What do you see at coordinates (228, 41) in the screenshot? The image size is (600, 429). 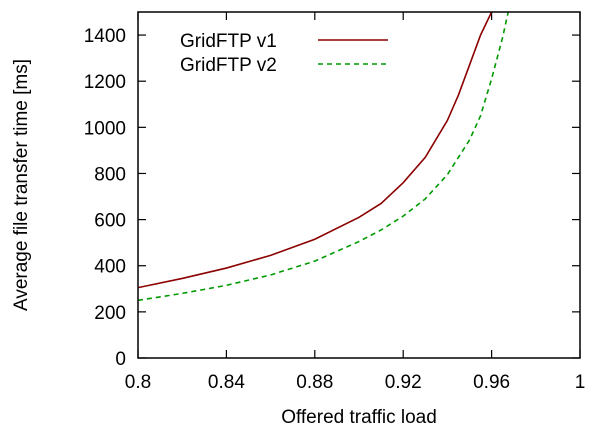 I see `legend-entry-label: GridFTP v1` at bounding box center [228, 41].